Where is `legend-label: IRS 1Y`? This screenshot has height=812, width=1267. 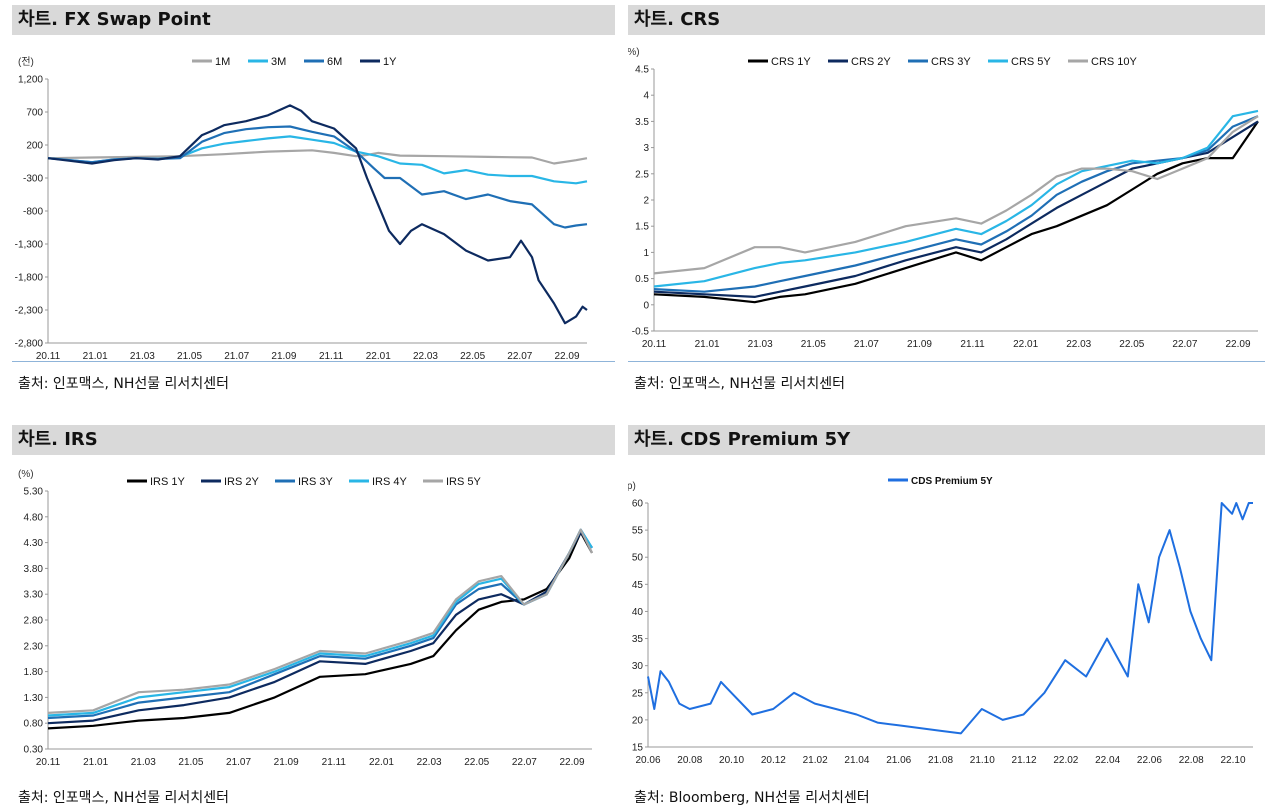 legend-label: IRS 1Y is located at coordinates (168, 482).